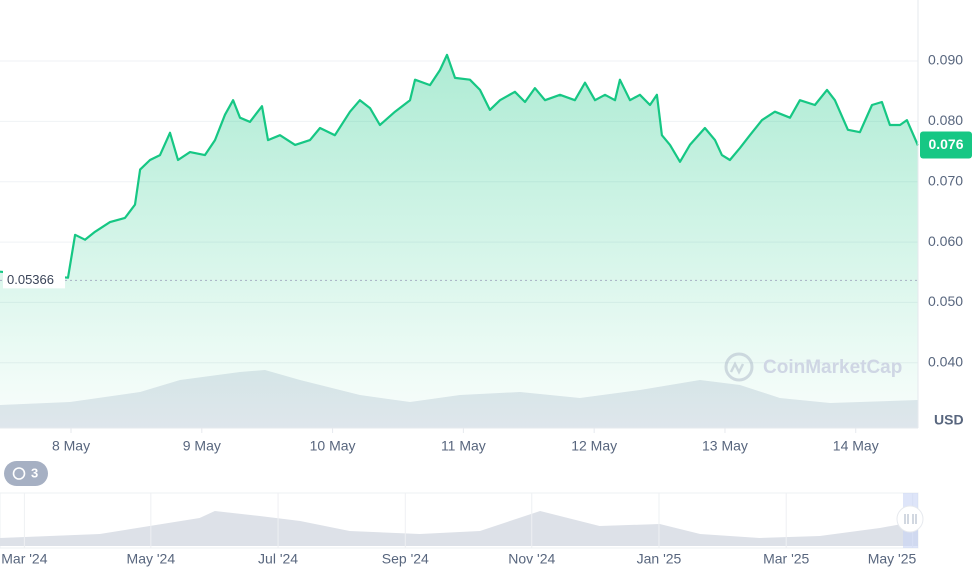 The height and width of the screenshot is (570, 976). Describe the element at coordinates (856, 446) in the screenshot. I see `x-tick-label: 14 May` at that location.